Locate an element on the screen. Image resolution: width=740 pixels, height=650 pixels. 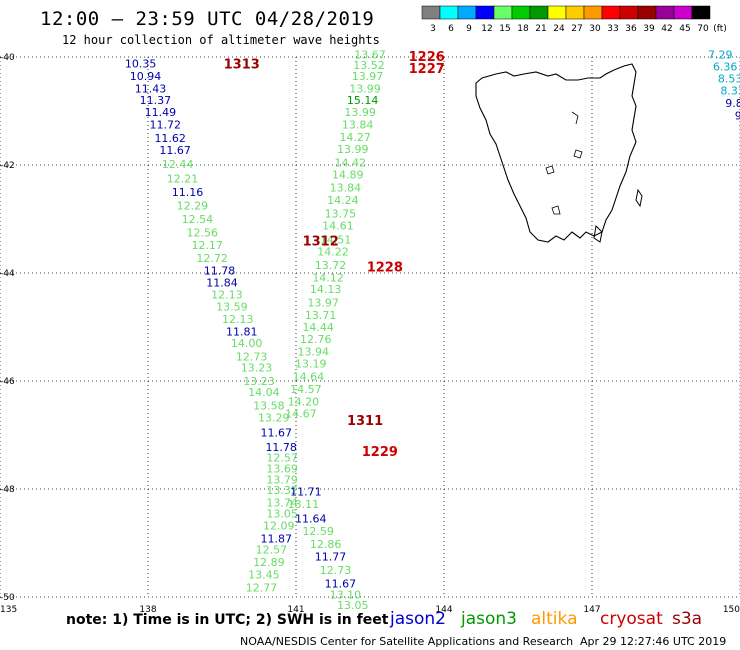
wave-height-value: 13.05 is located at coordinates (282, 513).